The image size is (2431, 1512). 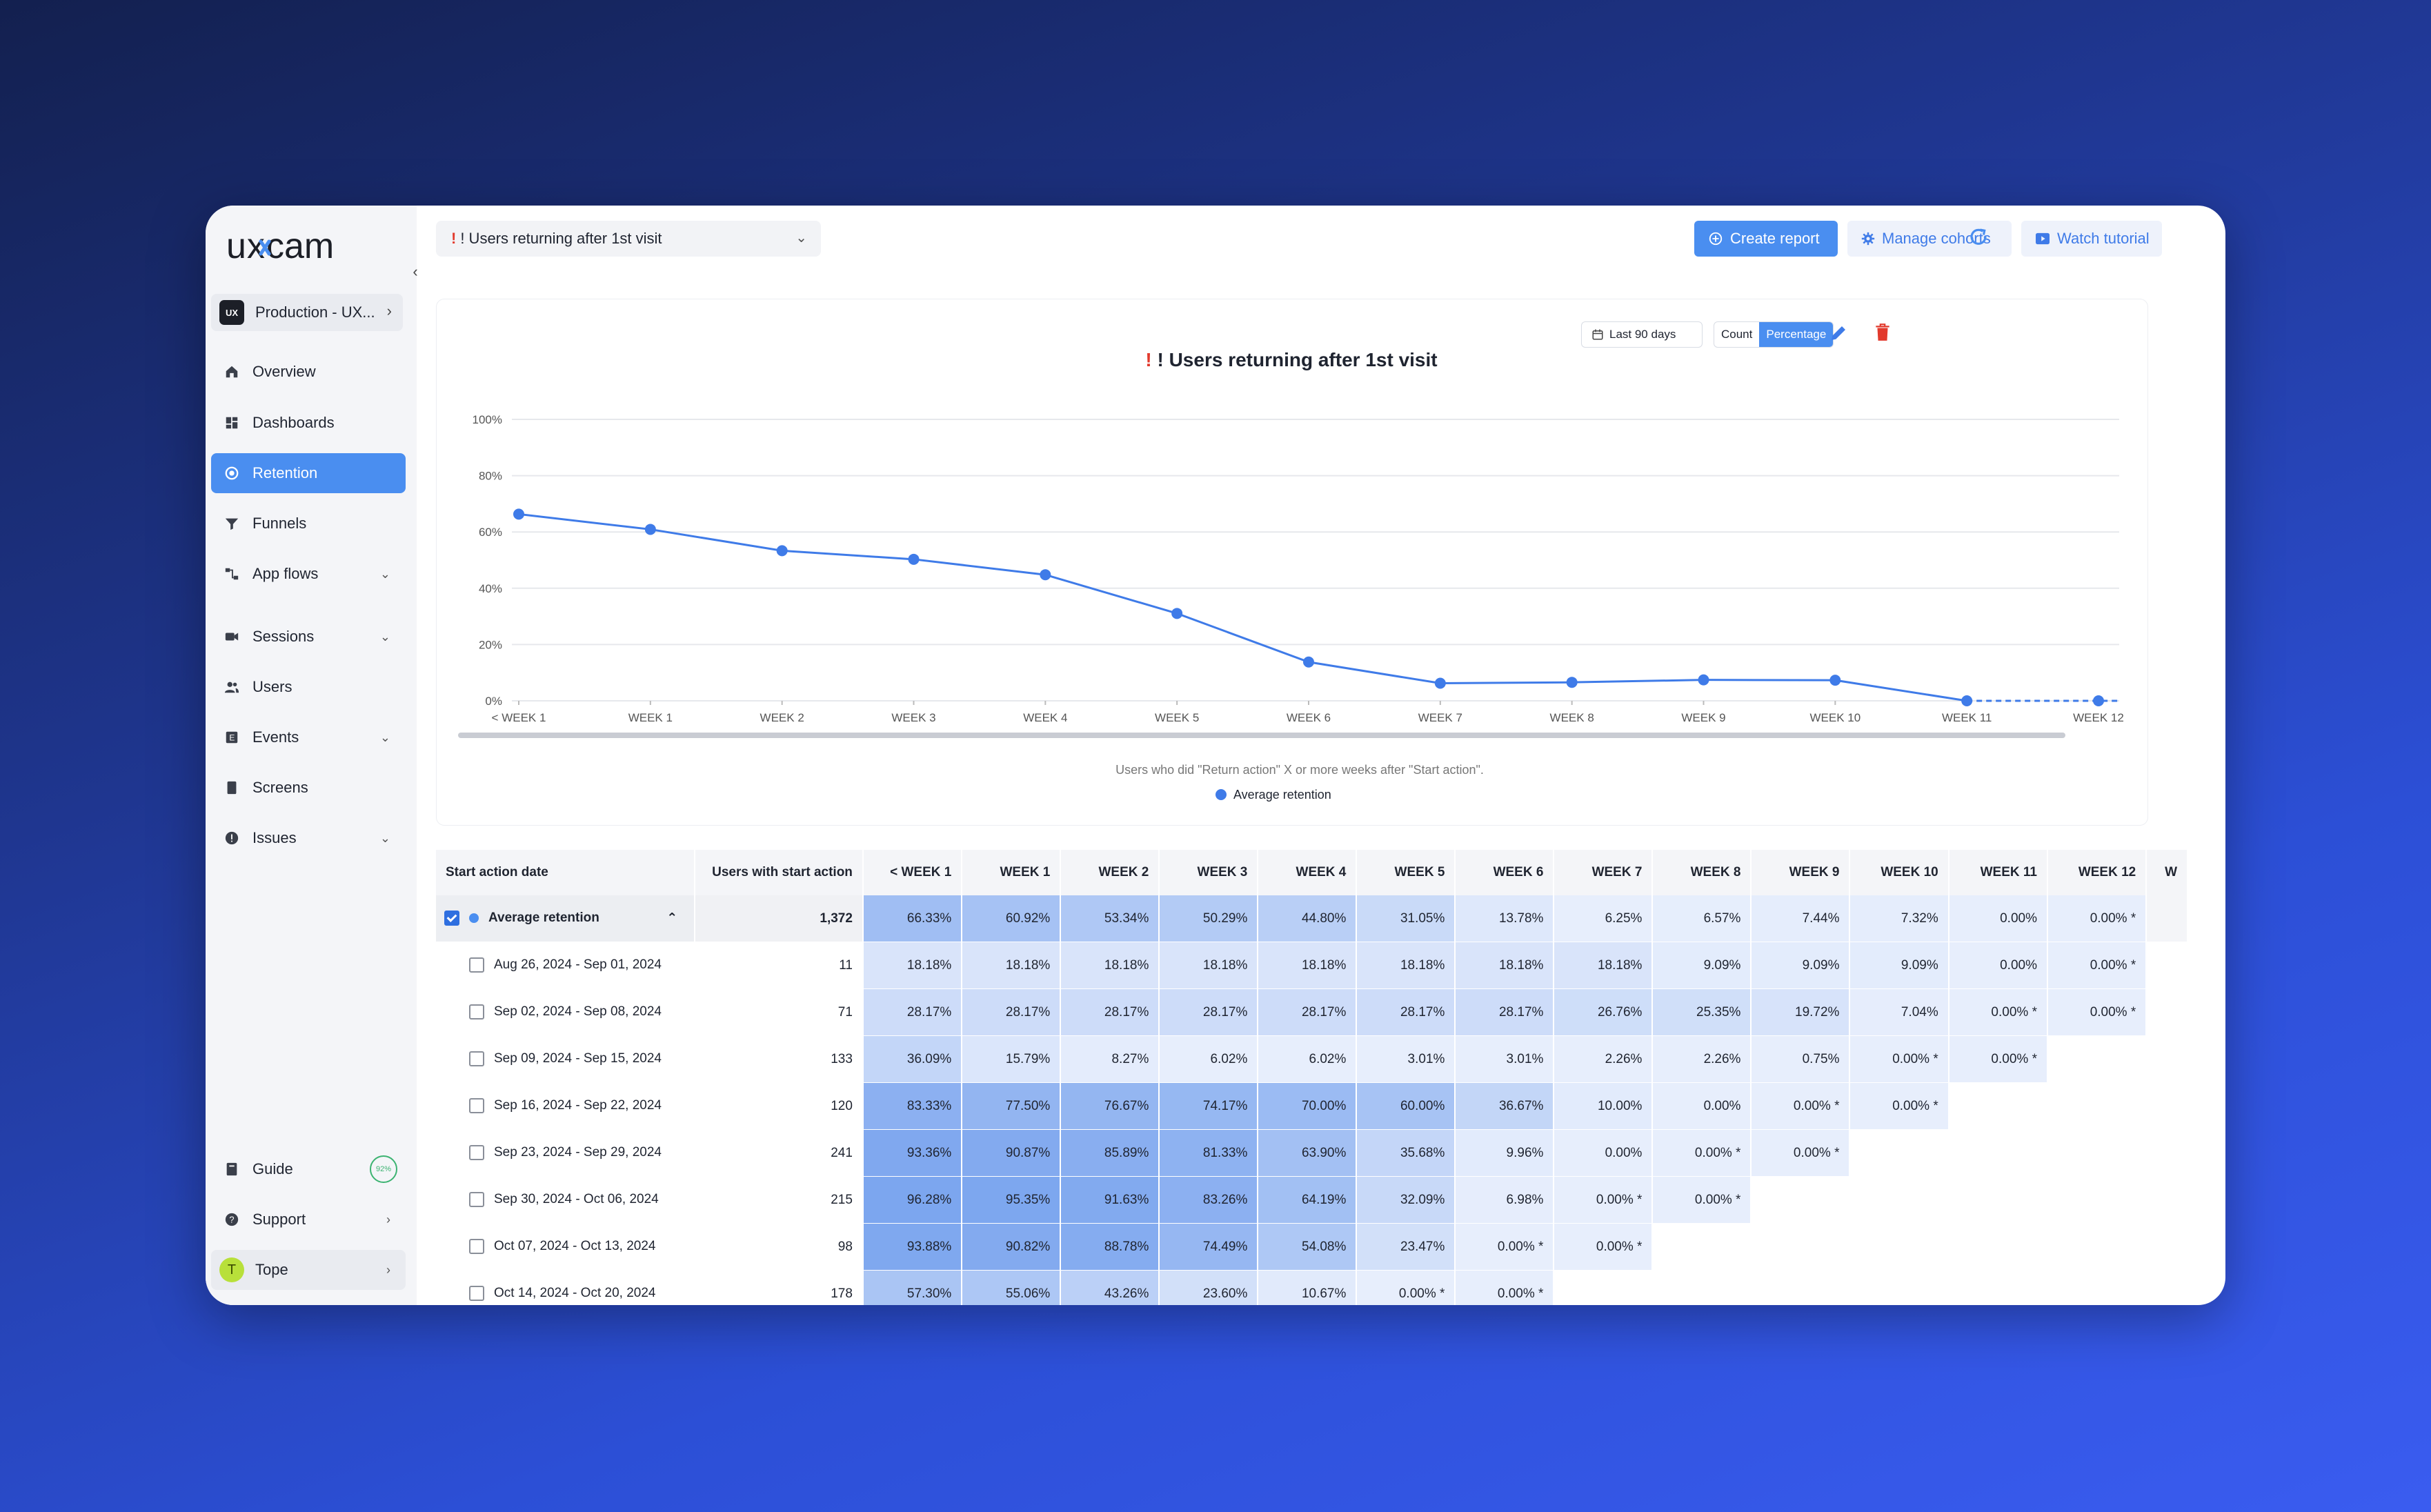 What do you see at coordinates (308, 473) in the screenshot?
I see `sidebar-item-retention: Retention` at bounding box center [308, 473].